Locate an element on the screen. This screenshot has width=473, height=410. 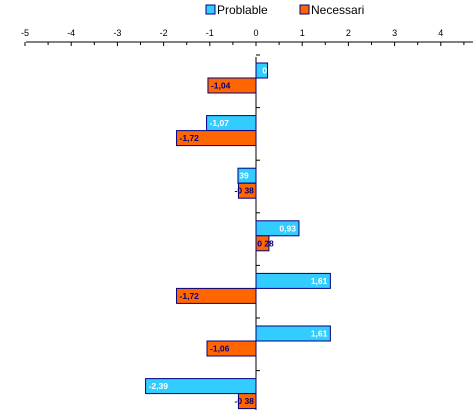
x-tick-label: -4 is located at coordinates (71, 33).